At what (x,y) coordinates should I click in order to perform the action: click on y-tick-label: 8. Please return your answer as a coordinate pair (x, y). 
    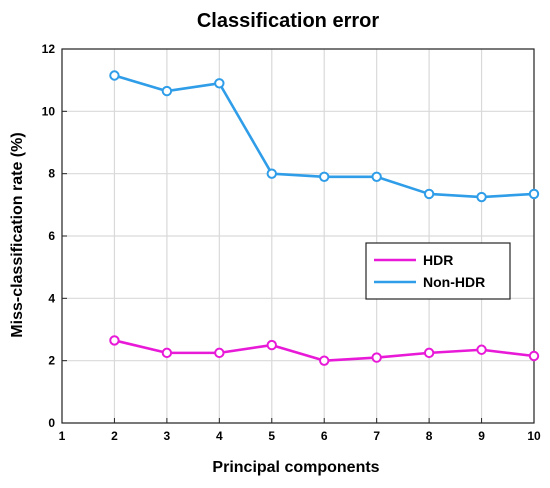
    Looking at the image, I should click on (51, 174).